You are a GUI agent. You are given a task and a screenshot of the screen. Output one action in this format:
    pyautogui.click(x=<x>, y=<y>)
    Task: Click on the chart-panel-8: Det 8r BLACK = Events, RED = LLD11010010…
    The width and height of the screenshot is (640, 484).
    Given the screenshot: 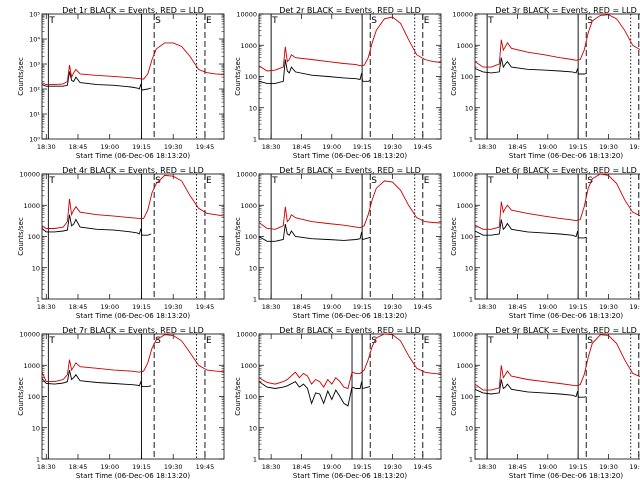 What is the action you would take?
    pyautogui.click(x=337, y=403)
    